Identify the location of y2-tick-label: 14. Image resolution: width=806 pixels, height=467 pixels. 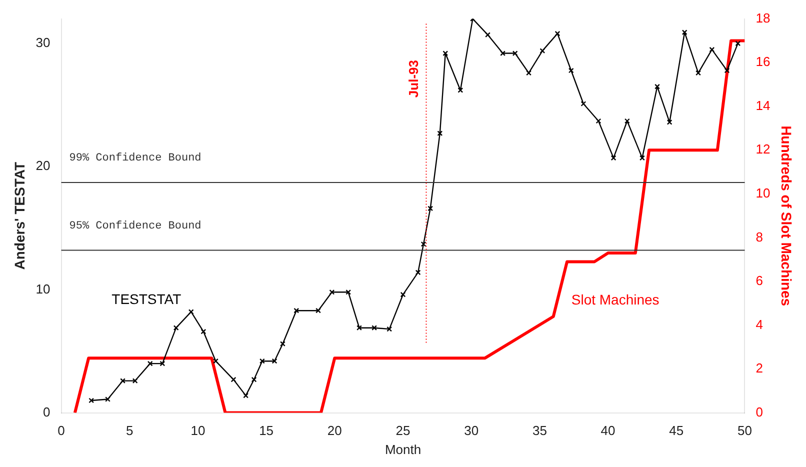
(763, 105).